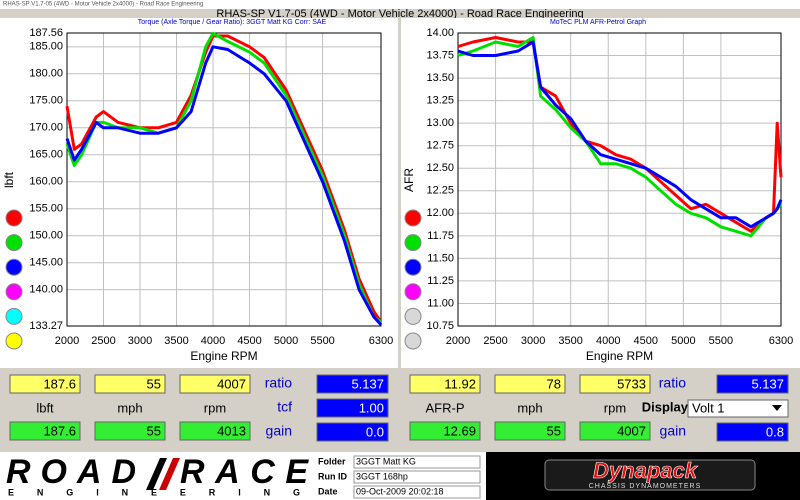 This screenshot has width=800, height=500. What do you see at coordinates (708, 407) in the screenshot?
I see `display-select-value: Volt 1` at bounding box center [708, 407].